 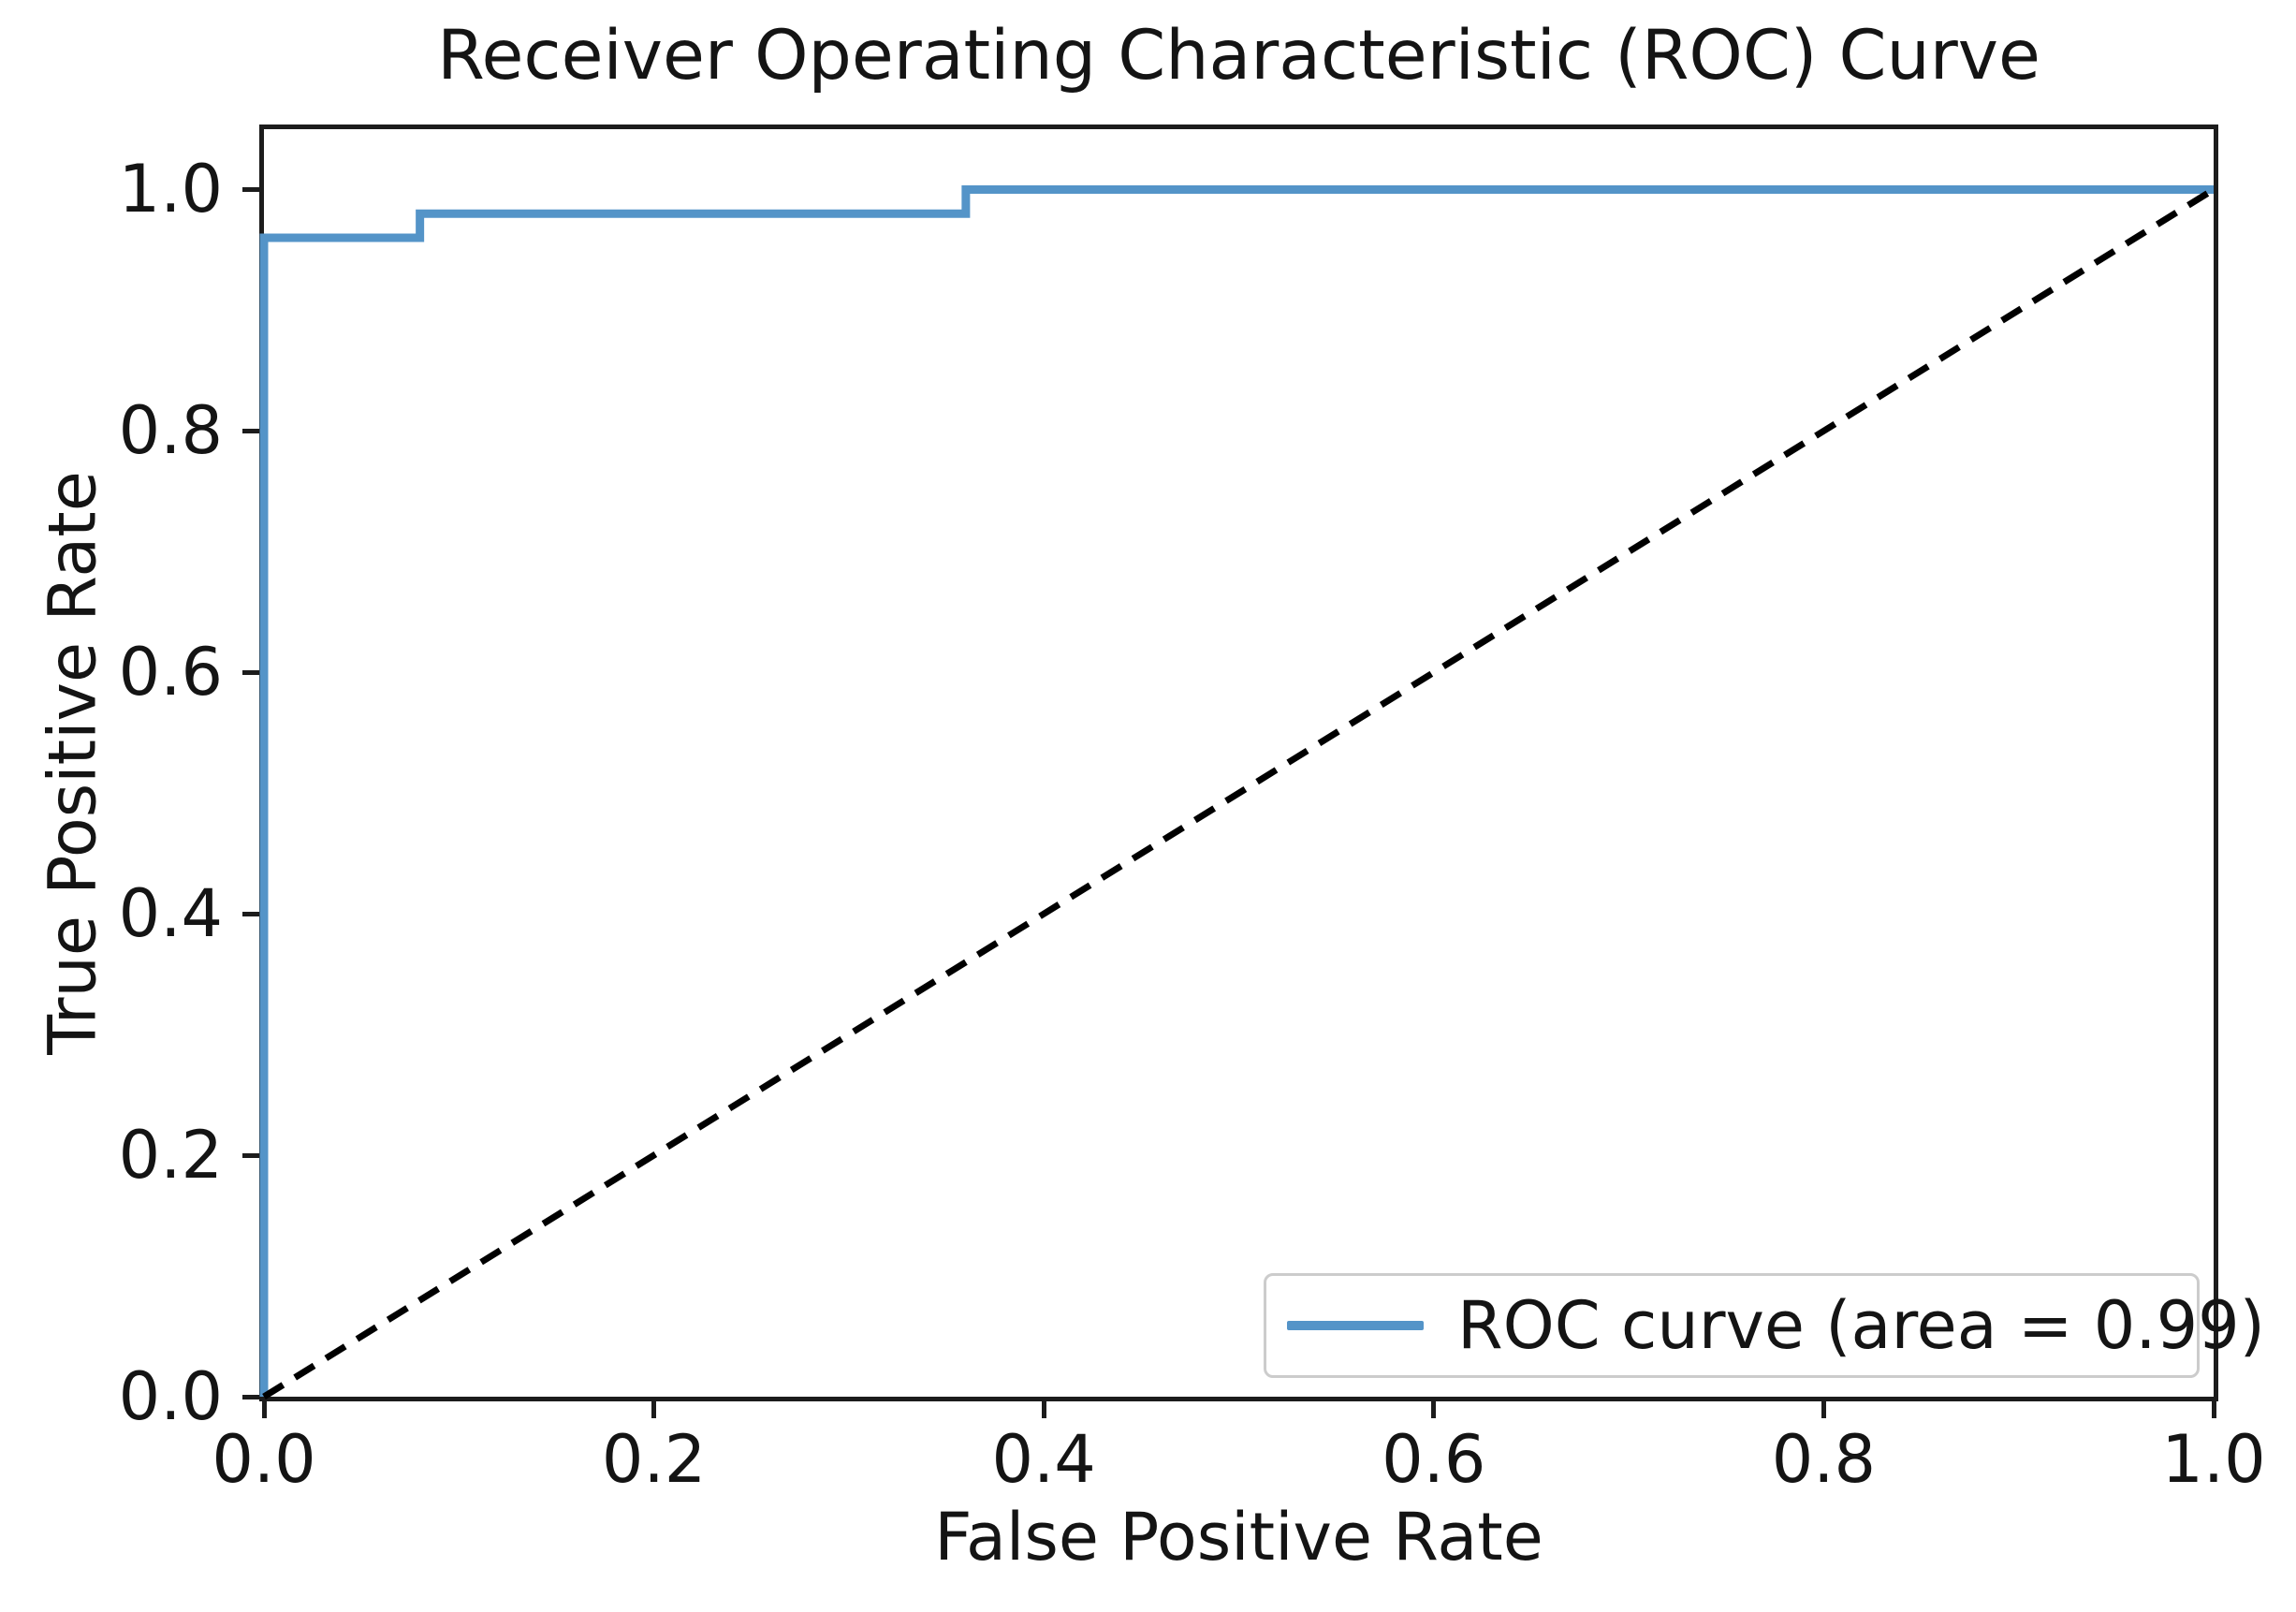 I want to click on y-tick-label: 1.0, so click(x=170, y=189).